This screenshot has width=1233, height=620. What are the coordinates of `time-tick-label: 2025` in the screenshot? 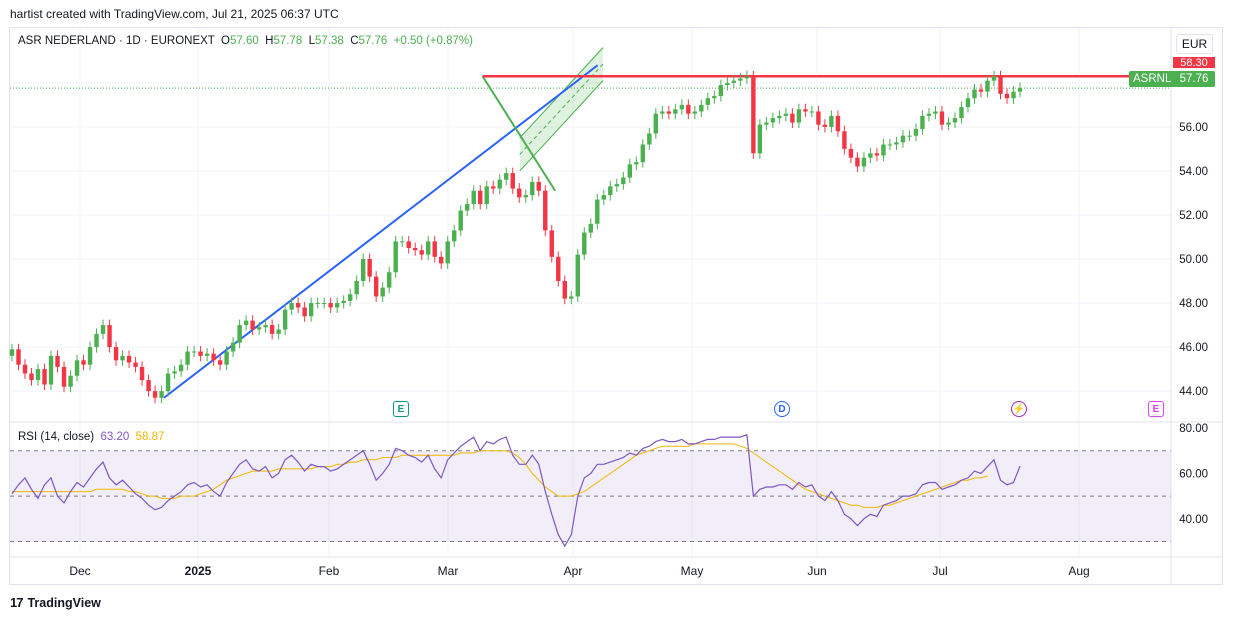 It's located at (198, 571).